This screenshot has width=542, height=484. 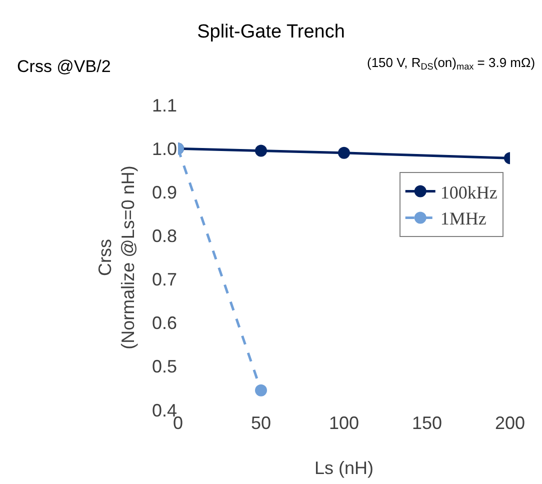 I want to click on chart-subtitle: (150 V, R$_{DS}$(on)$_{max}$ = 3.9 mΩ), so click(x=451, y=63).